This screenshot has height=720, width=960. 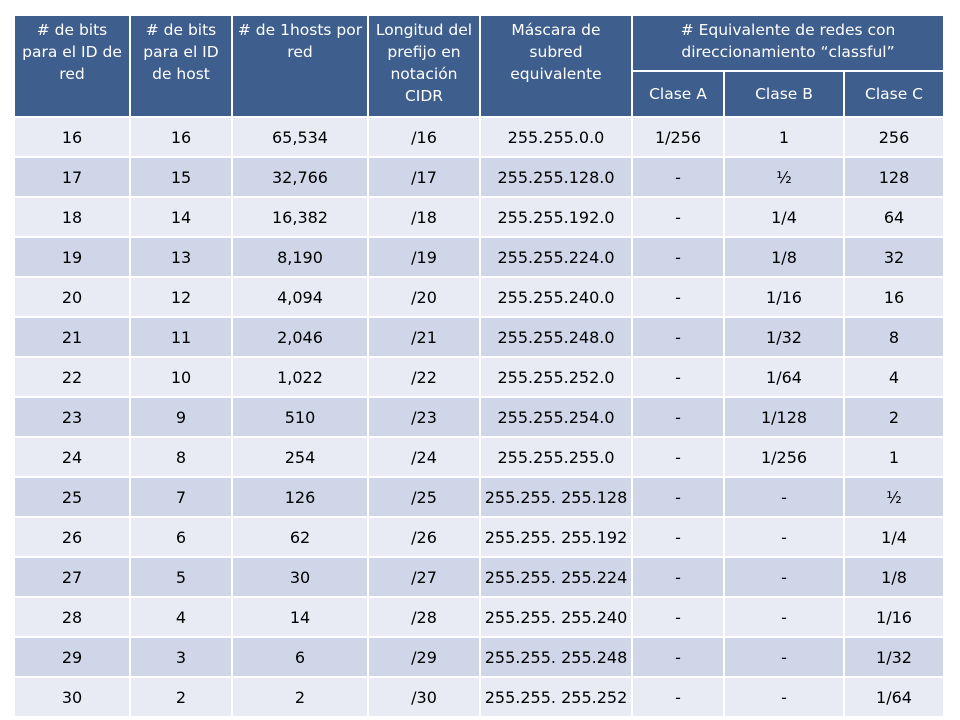 I want to click on mask-cell: 255.255. 255.224, so click(x=556, y=577).